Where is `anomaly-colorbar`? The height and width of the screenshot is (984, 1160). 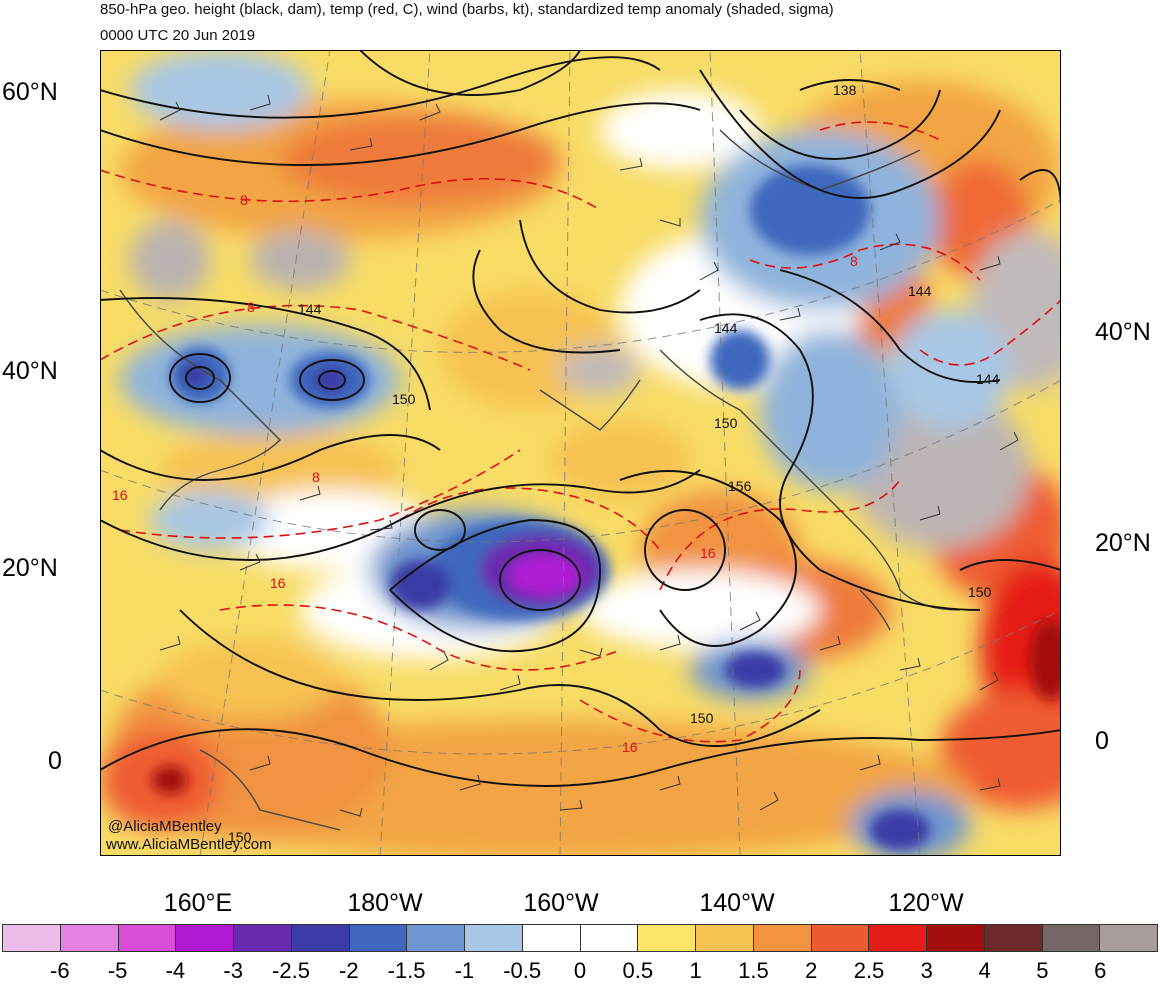
anomaly-colorbar is located at coordinates (580, 938).